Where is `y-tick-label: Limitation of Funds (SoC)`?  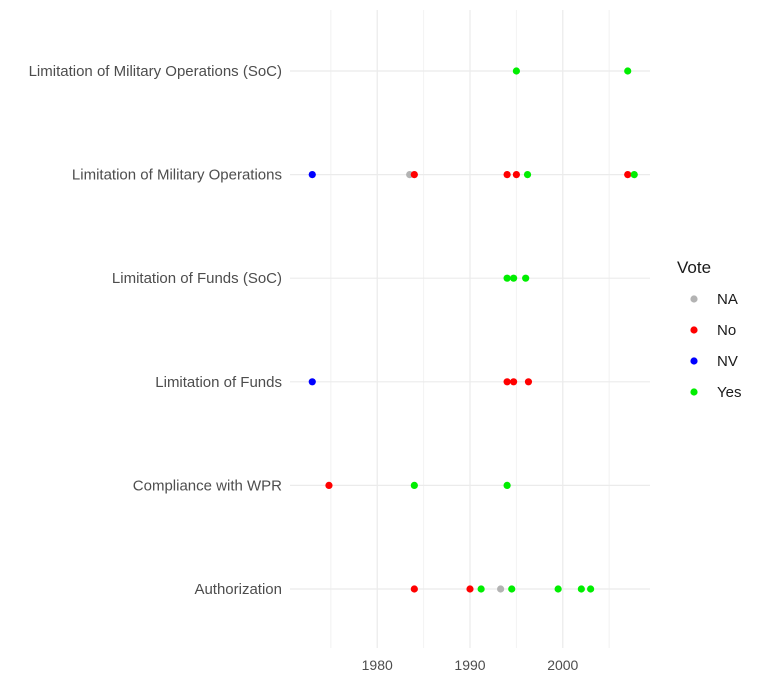 y-tick-label: Limitation of Funds (SoC) is located at coordinates (197, 278).